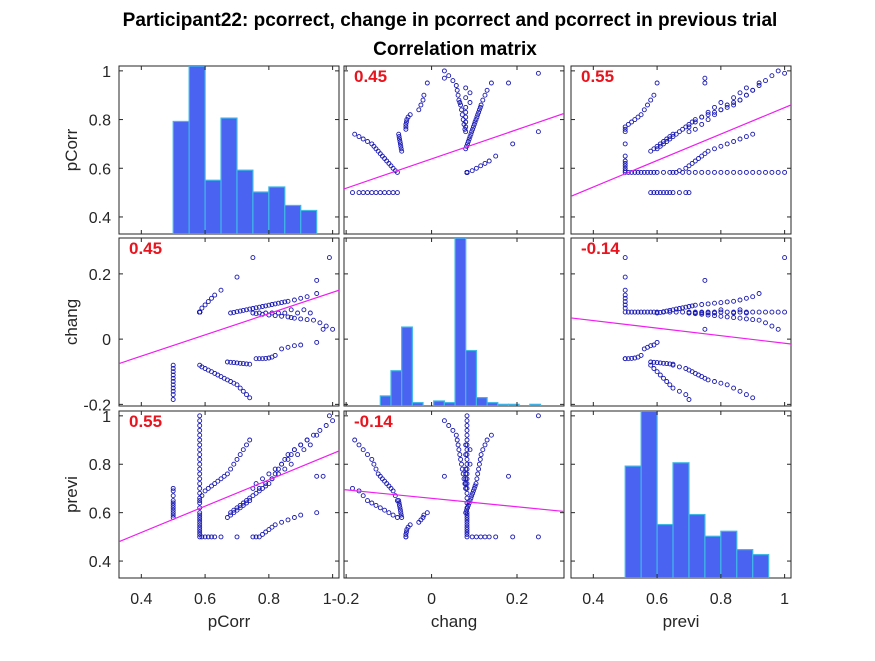  I want to click on chart-subtitle: Correlation matrix, so click(455, 49).